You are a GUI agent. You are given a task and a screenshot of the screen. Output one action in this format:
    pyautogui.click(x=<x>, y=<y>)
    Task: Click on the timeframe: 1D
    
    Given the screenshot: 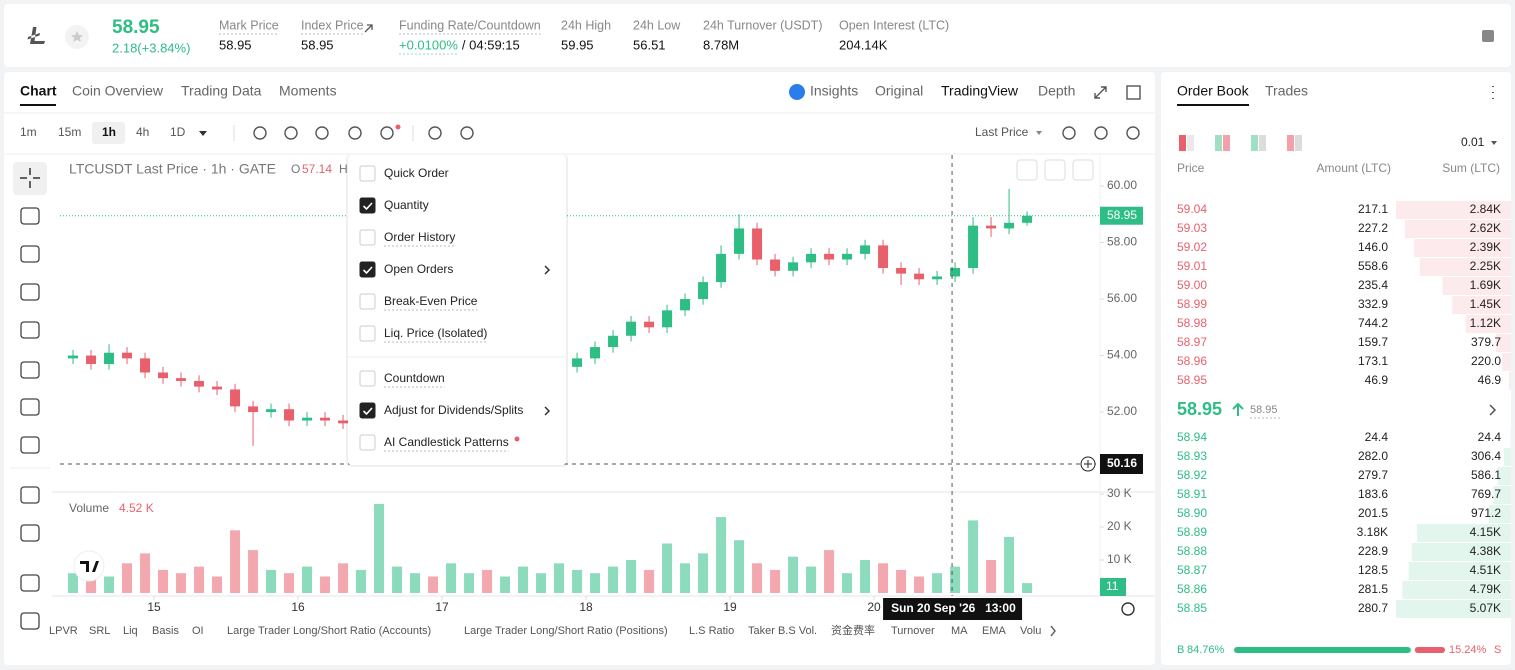 What is the action you would take?
    pyautogui.click(x=178, y=132)
    